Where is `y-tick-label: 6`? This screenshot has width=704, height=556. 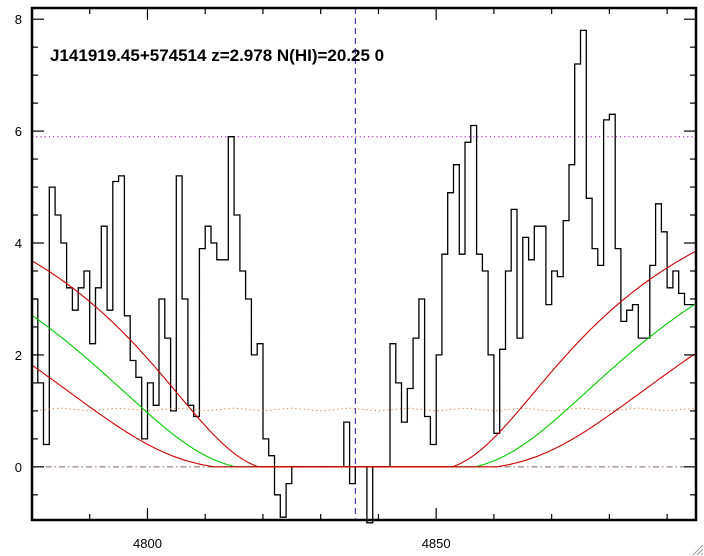
y-tick-label: 6 is located at coordinates (18, 131).